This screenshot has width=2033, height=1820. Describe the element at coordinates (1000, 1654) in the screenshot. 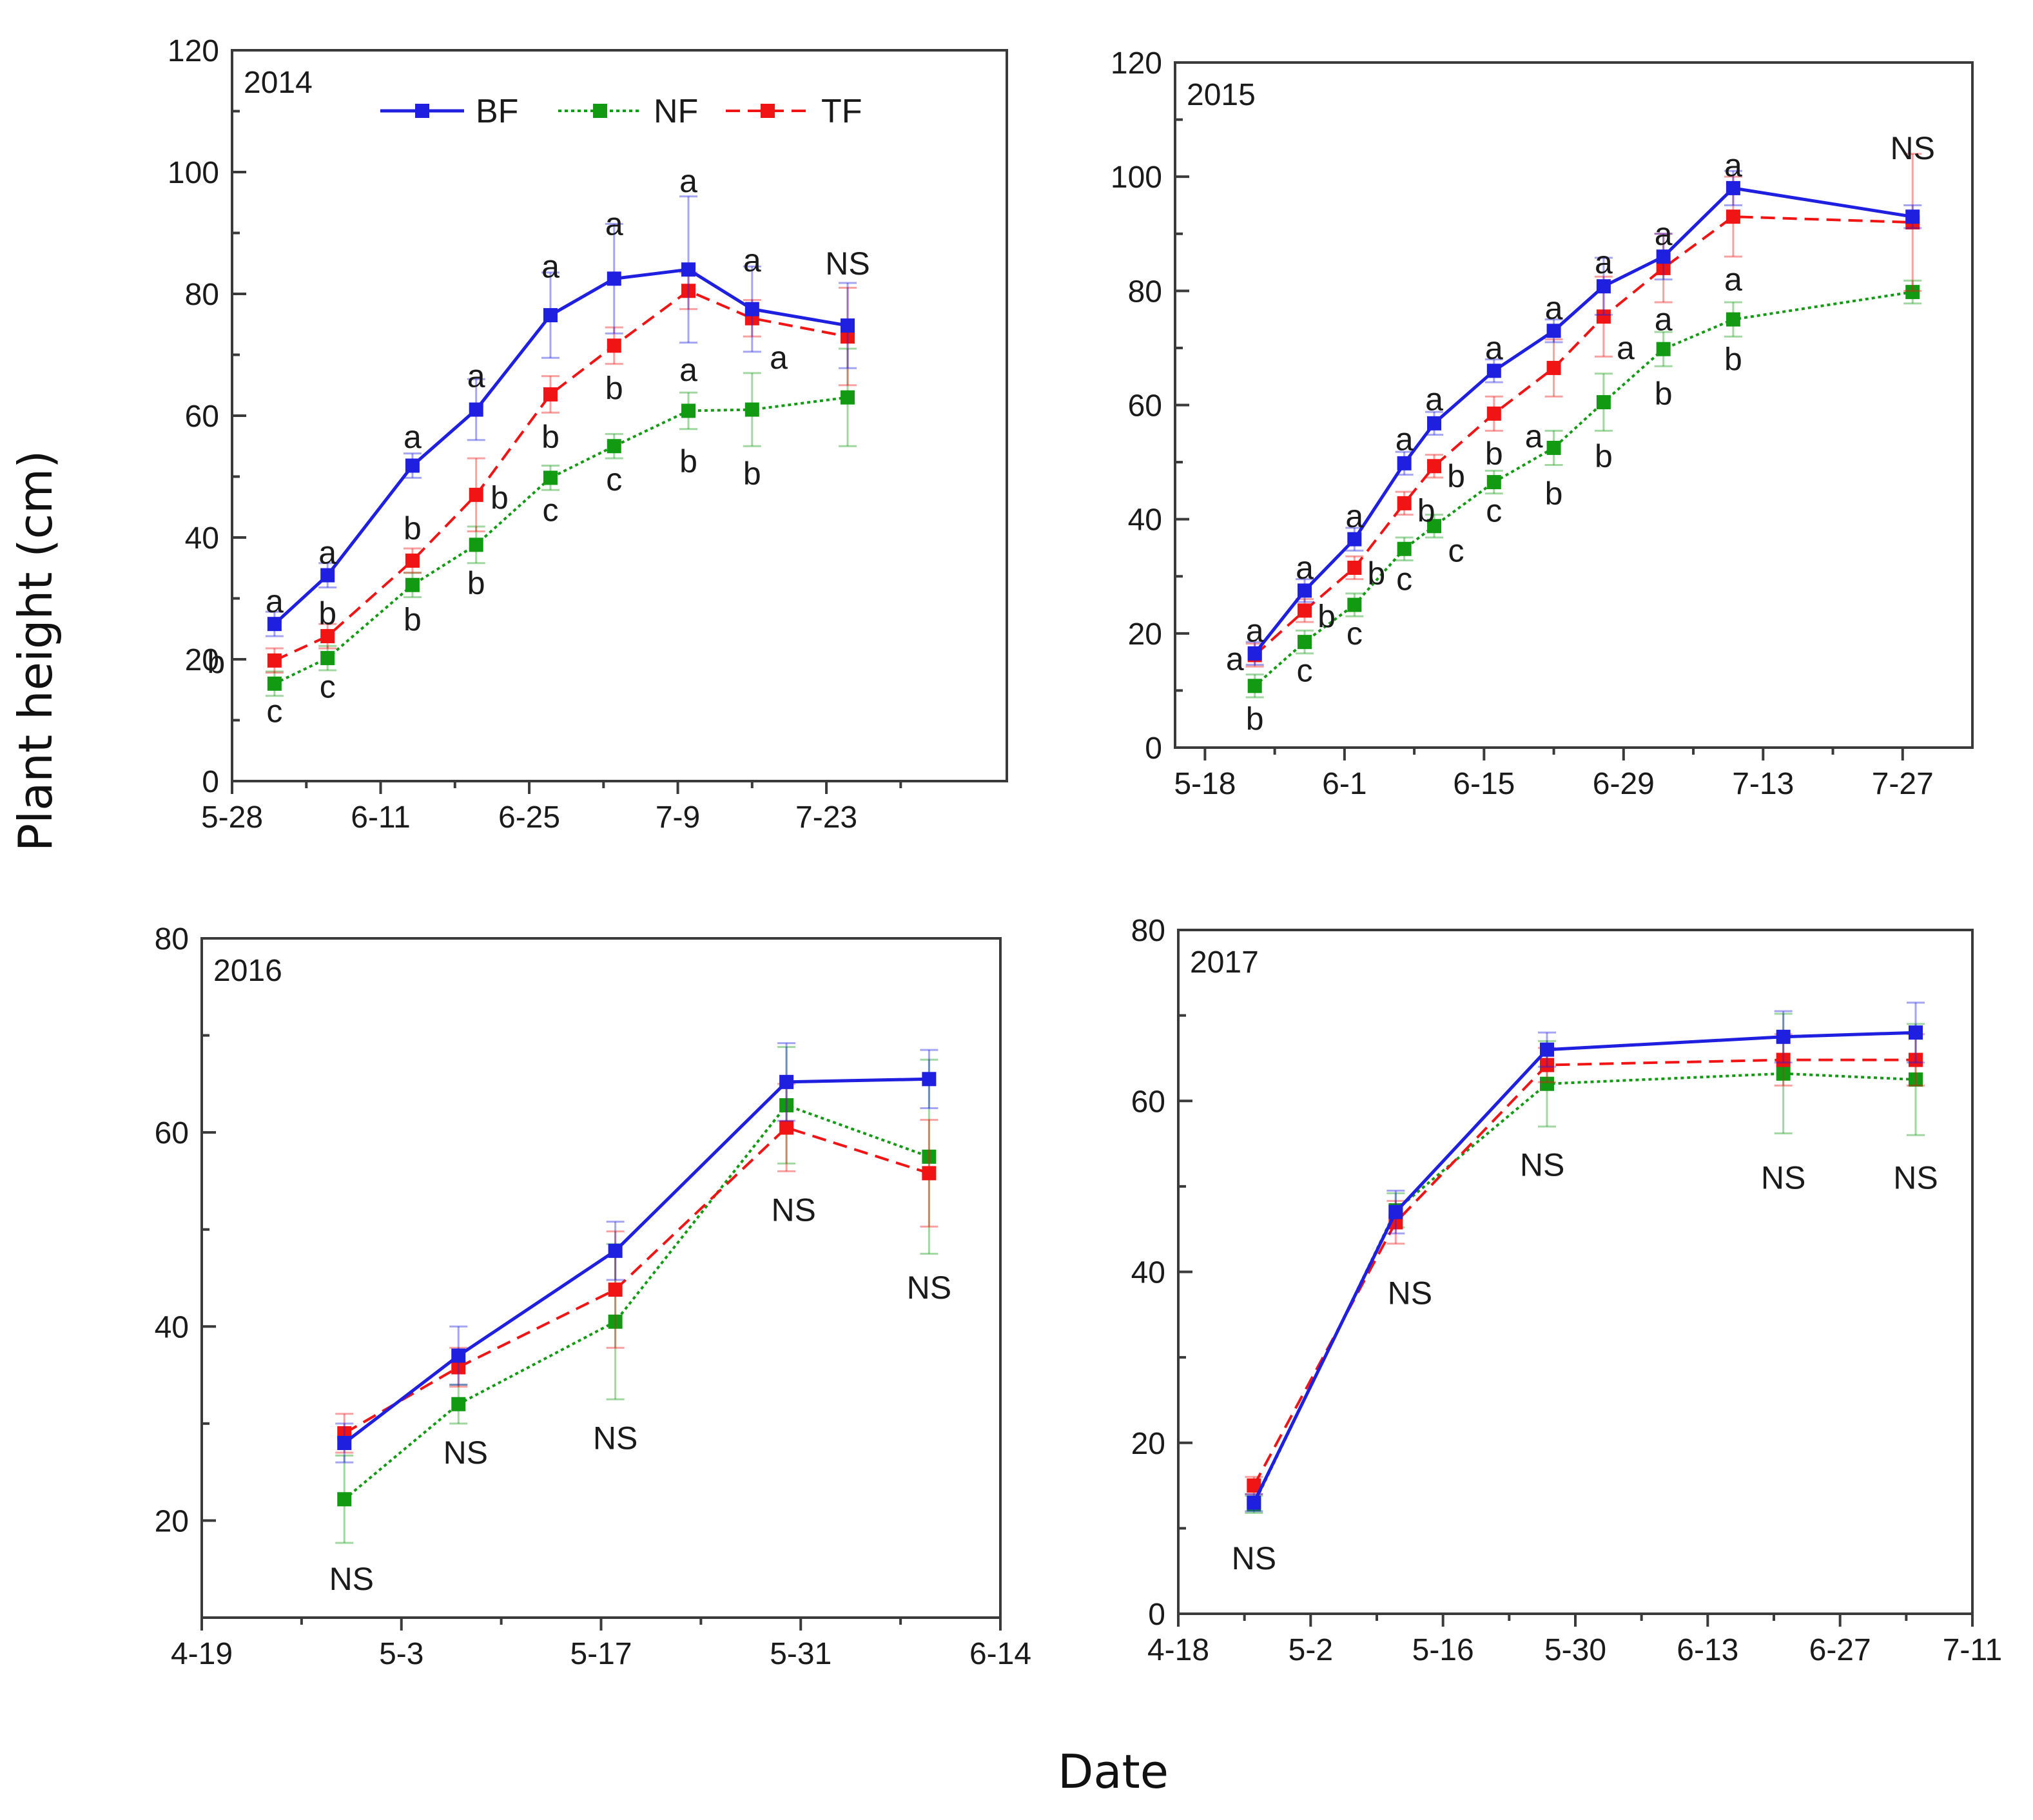

I see `x-tick-label: 6-14` at that location.